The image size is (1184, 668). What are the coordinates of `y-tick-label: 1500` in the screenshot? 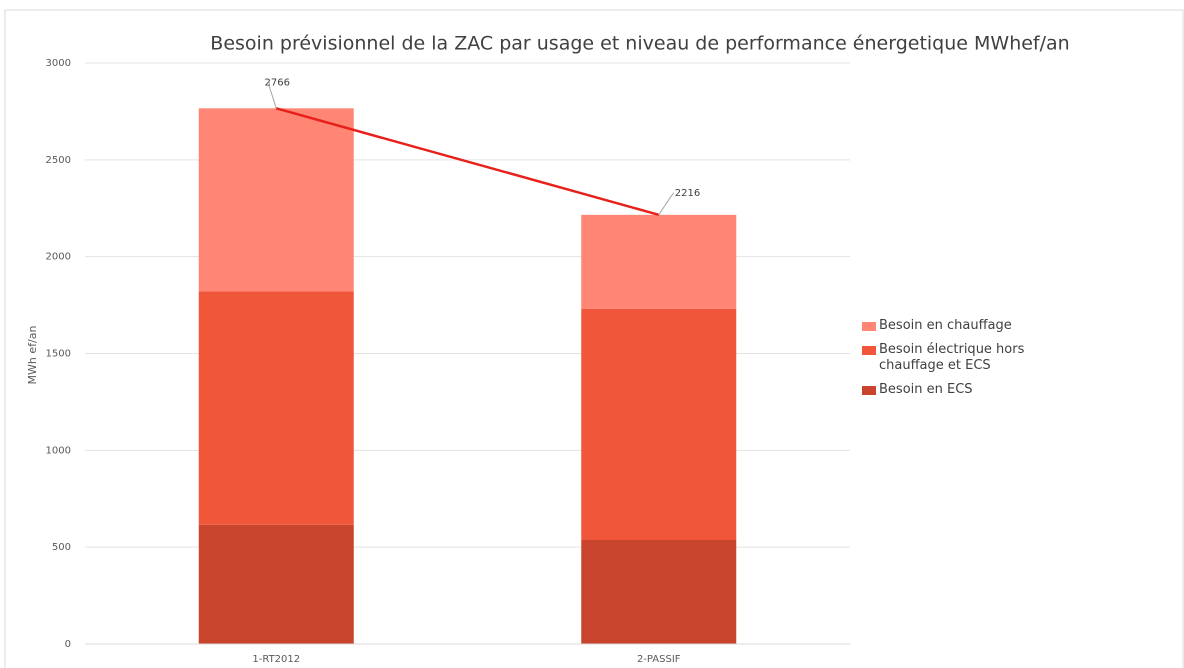 It's located at (58, 354).